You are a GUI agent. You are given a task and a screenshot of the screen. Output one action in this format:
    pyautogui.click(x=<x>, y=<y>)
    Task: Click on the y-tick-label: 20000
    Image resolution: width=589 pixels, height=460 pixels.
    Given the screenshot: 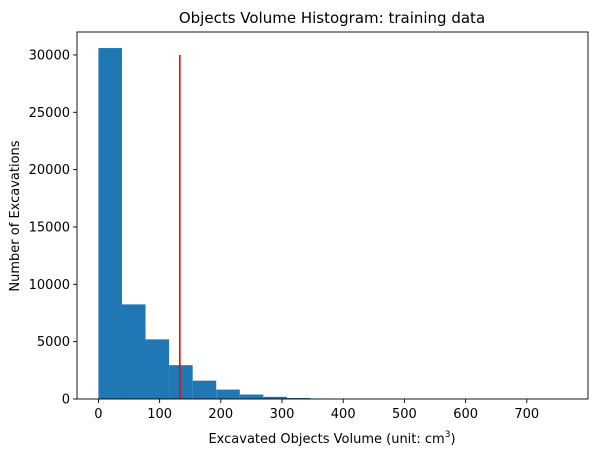 What is the action you would take?
    pyautogui.click(x=49, y=170)
    